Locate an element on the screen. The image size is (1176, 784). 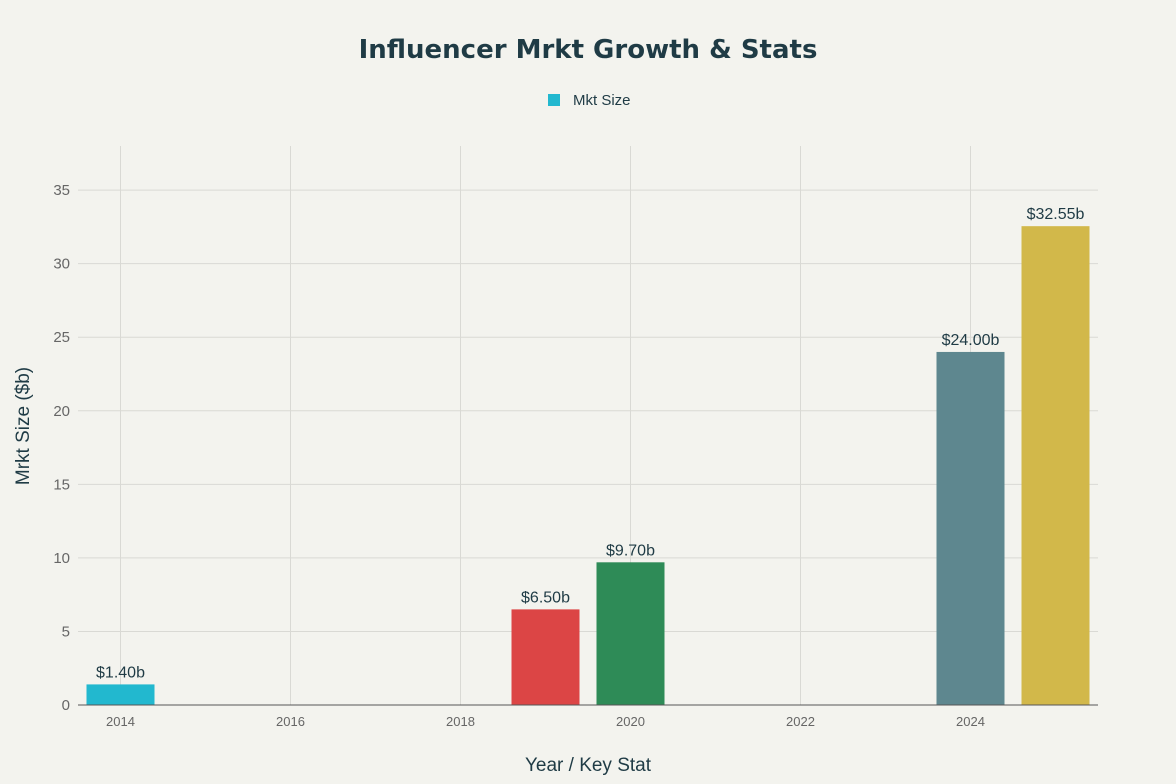
bar-2014 is located at coordinates (120, 694).